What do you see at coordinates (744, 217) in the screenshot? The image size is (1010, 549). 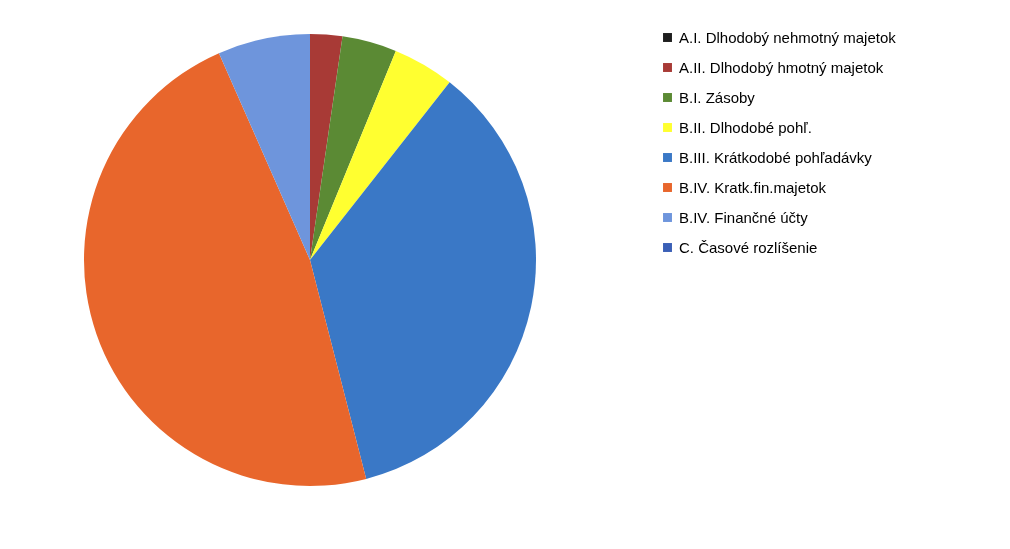 I see `legend-label: B.IV. Finančné účty` at bounding box center [744, 217].